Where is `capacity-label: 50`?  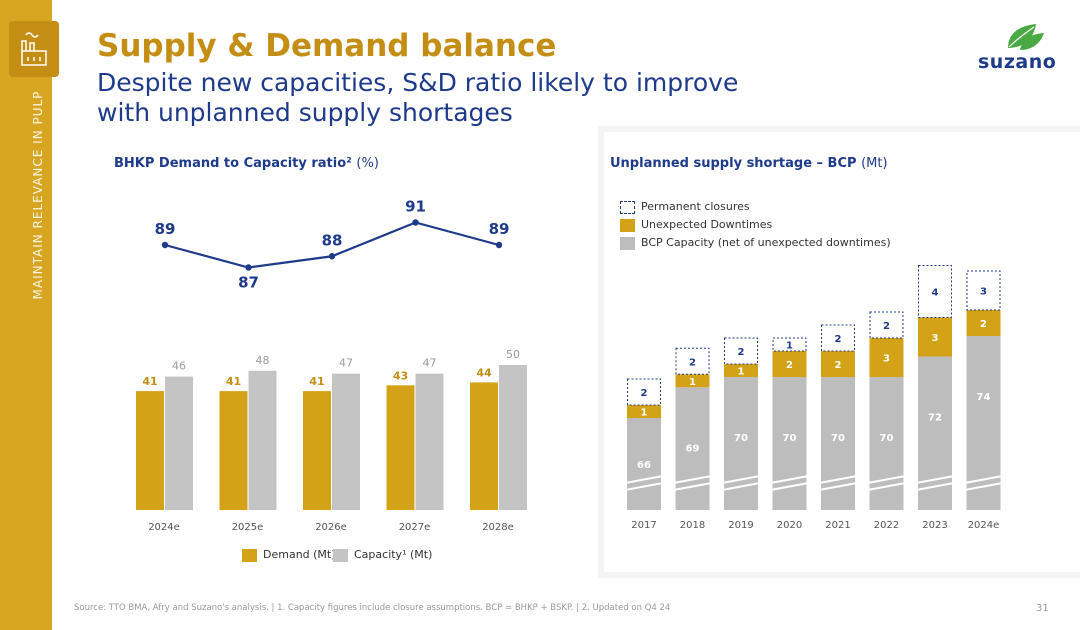 capacity-label: 50 is located at coordinates (513, 354).